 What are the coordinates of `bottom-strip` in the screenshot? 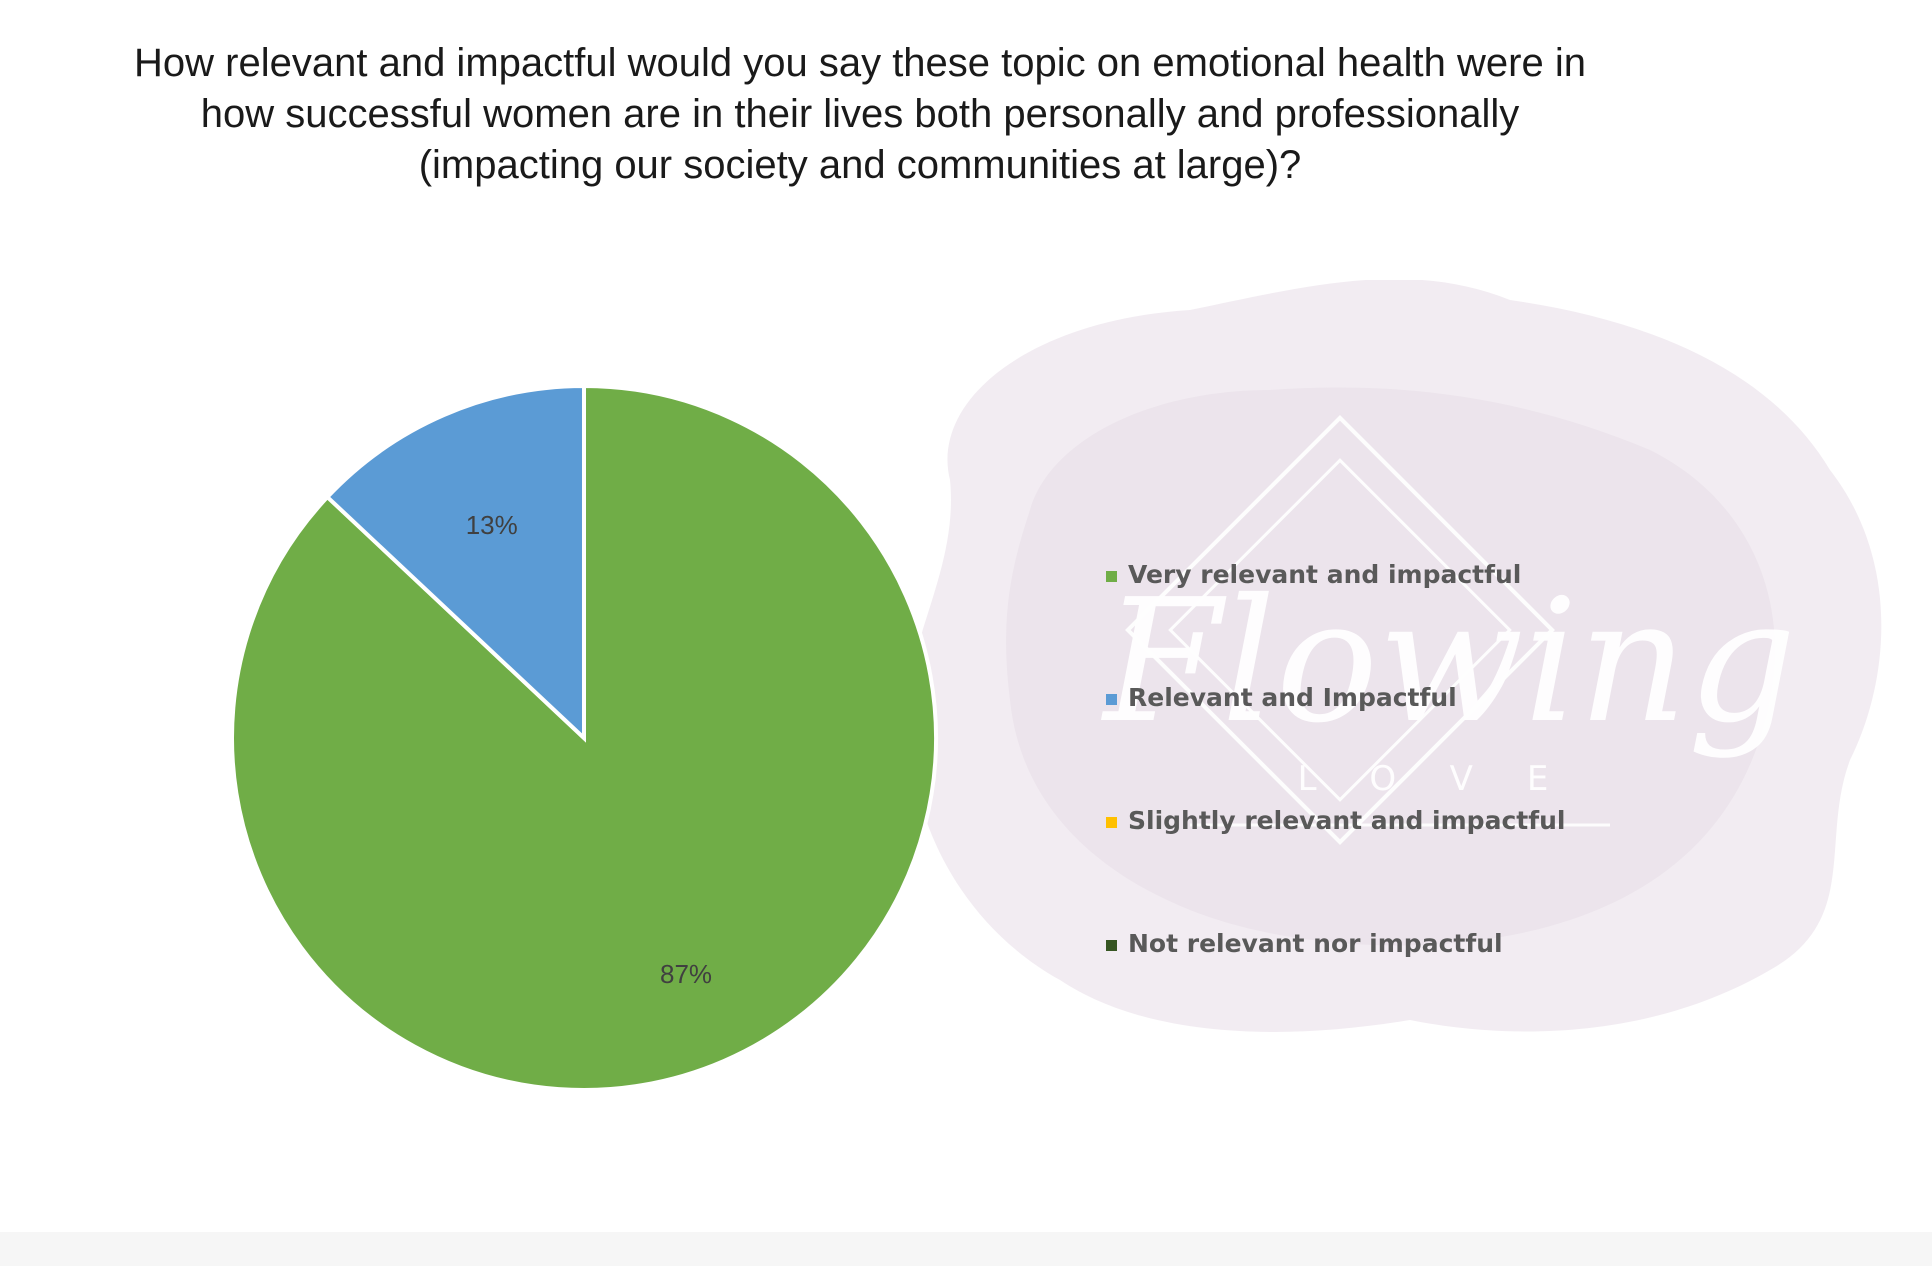 It's located at (966, 1249).